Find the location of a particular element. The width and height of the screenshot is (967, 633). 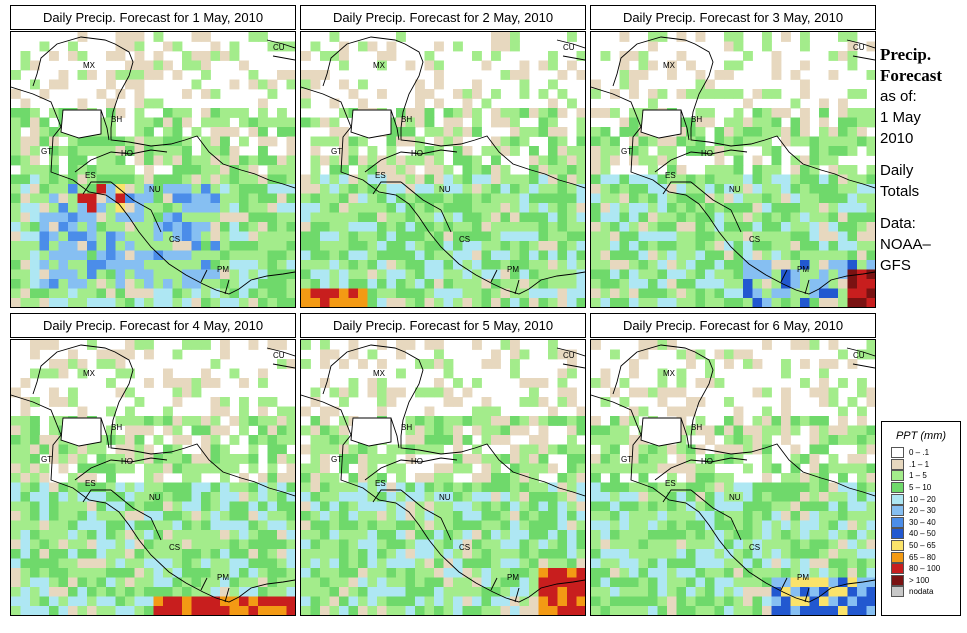

coastline is located at coordinates (153, 165).